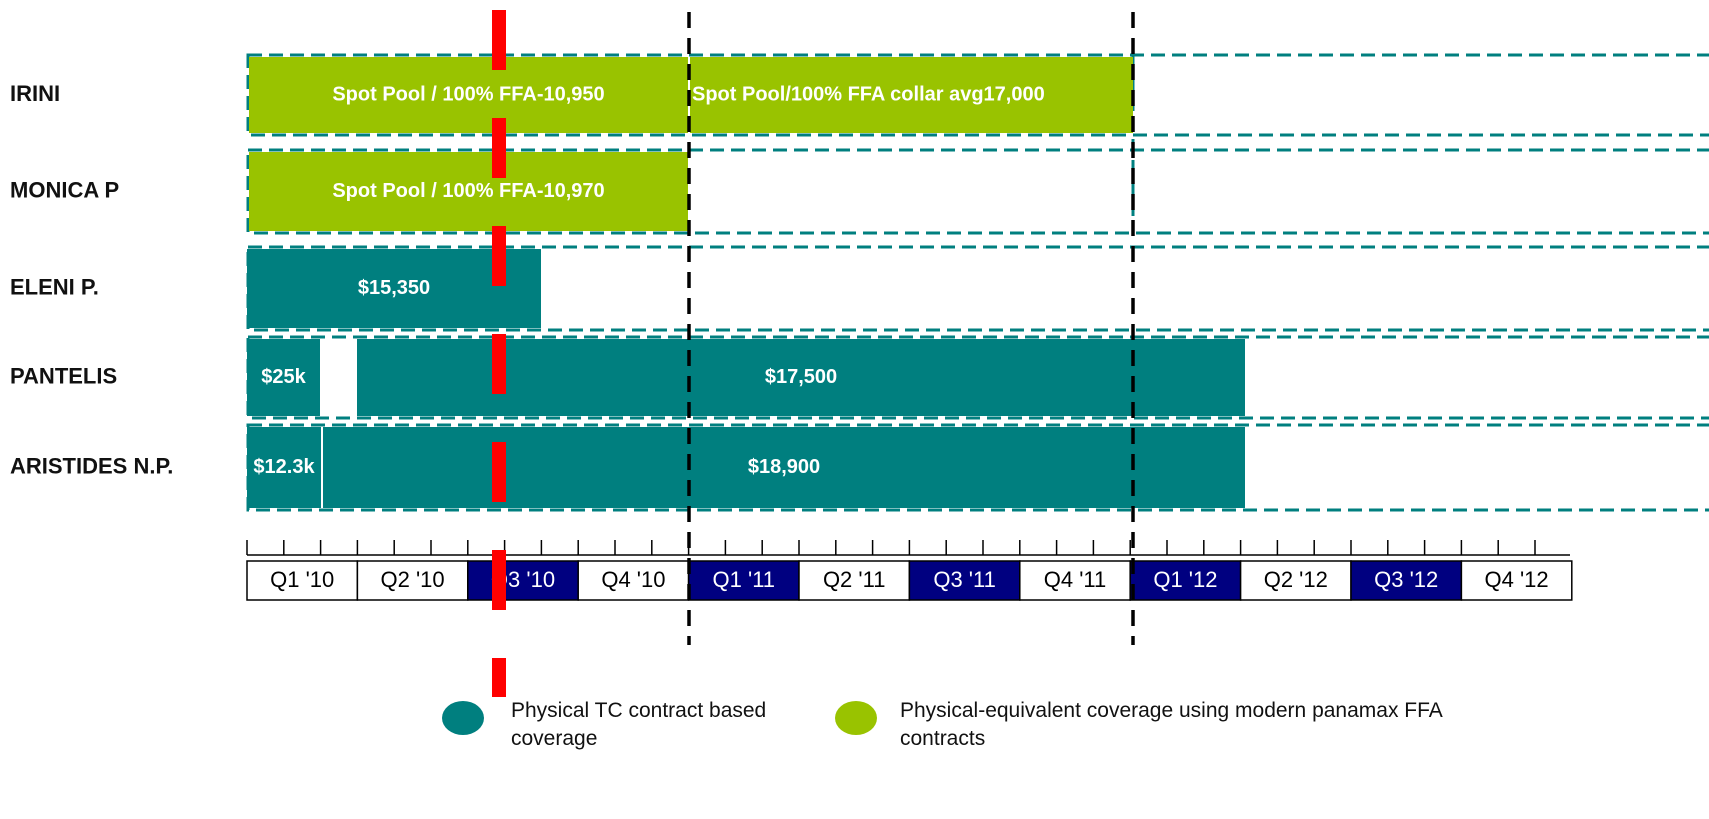  I want to click on quarter-label: Q4 '11, so click(1075, 579).